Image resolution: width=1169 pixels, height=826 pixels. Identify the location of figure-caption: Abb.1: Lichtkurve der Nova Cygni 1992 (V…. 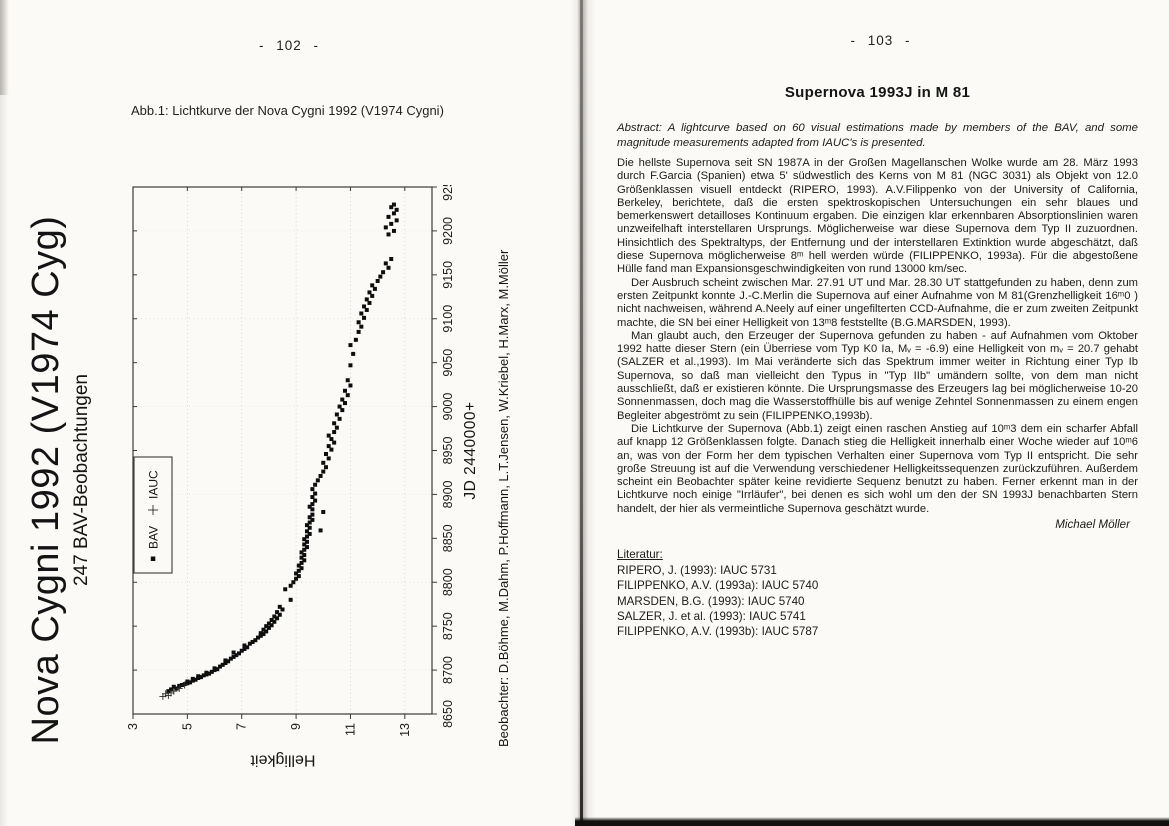
(287, 110).